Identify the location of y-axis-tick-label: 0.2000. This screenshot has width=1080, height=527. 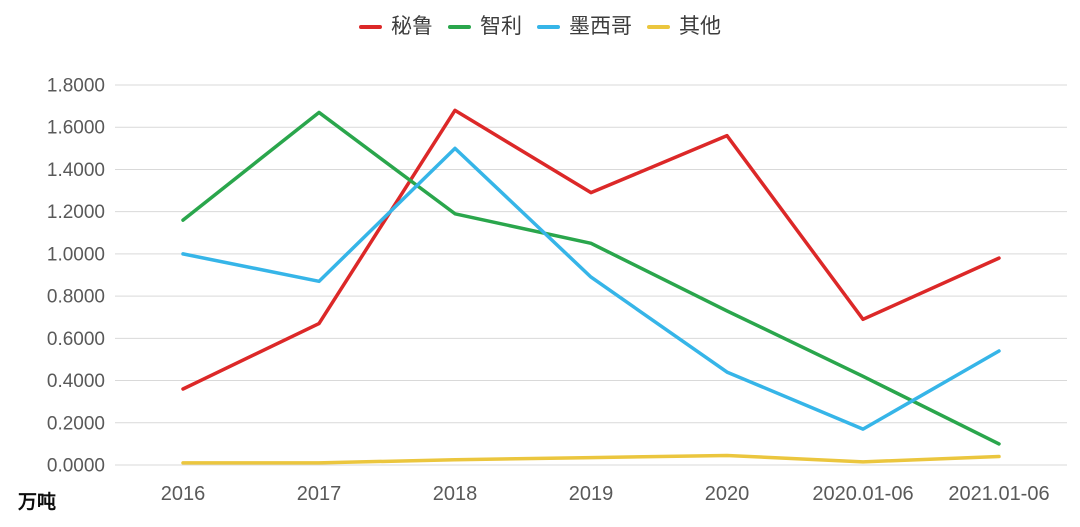
(76, 423).